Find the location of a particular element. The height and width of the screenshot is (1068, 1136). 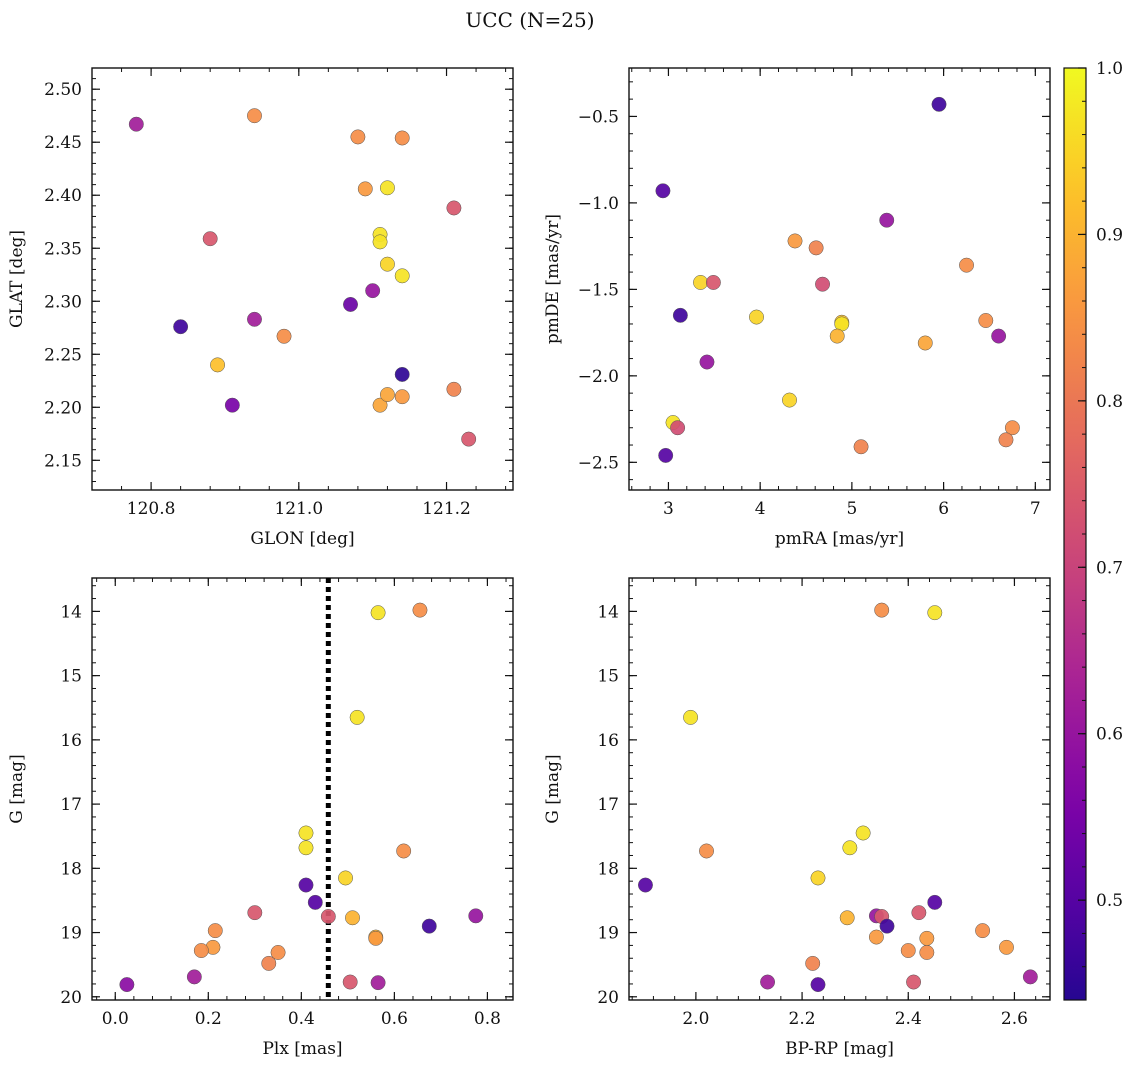

panel-3-x-tick-label: 0.8 is located at coordinates (487, 1019).